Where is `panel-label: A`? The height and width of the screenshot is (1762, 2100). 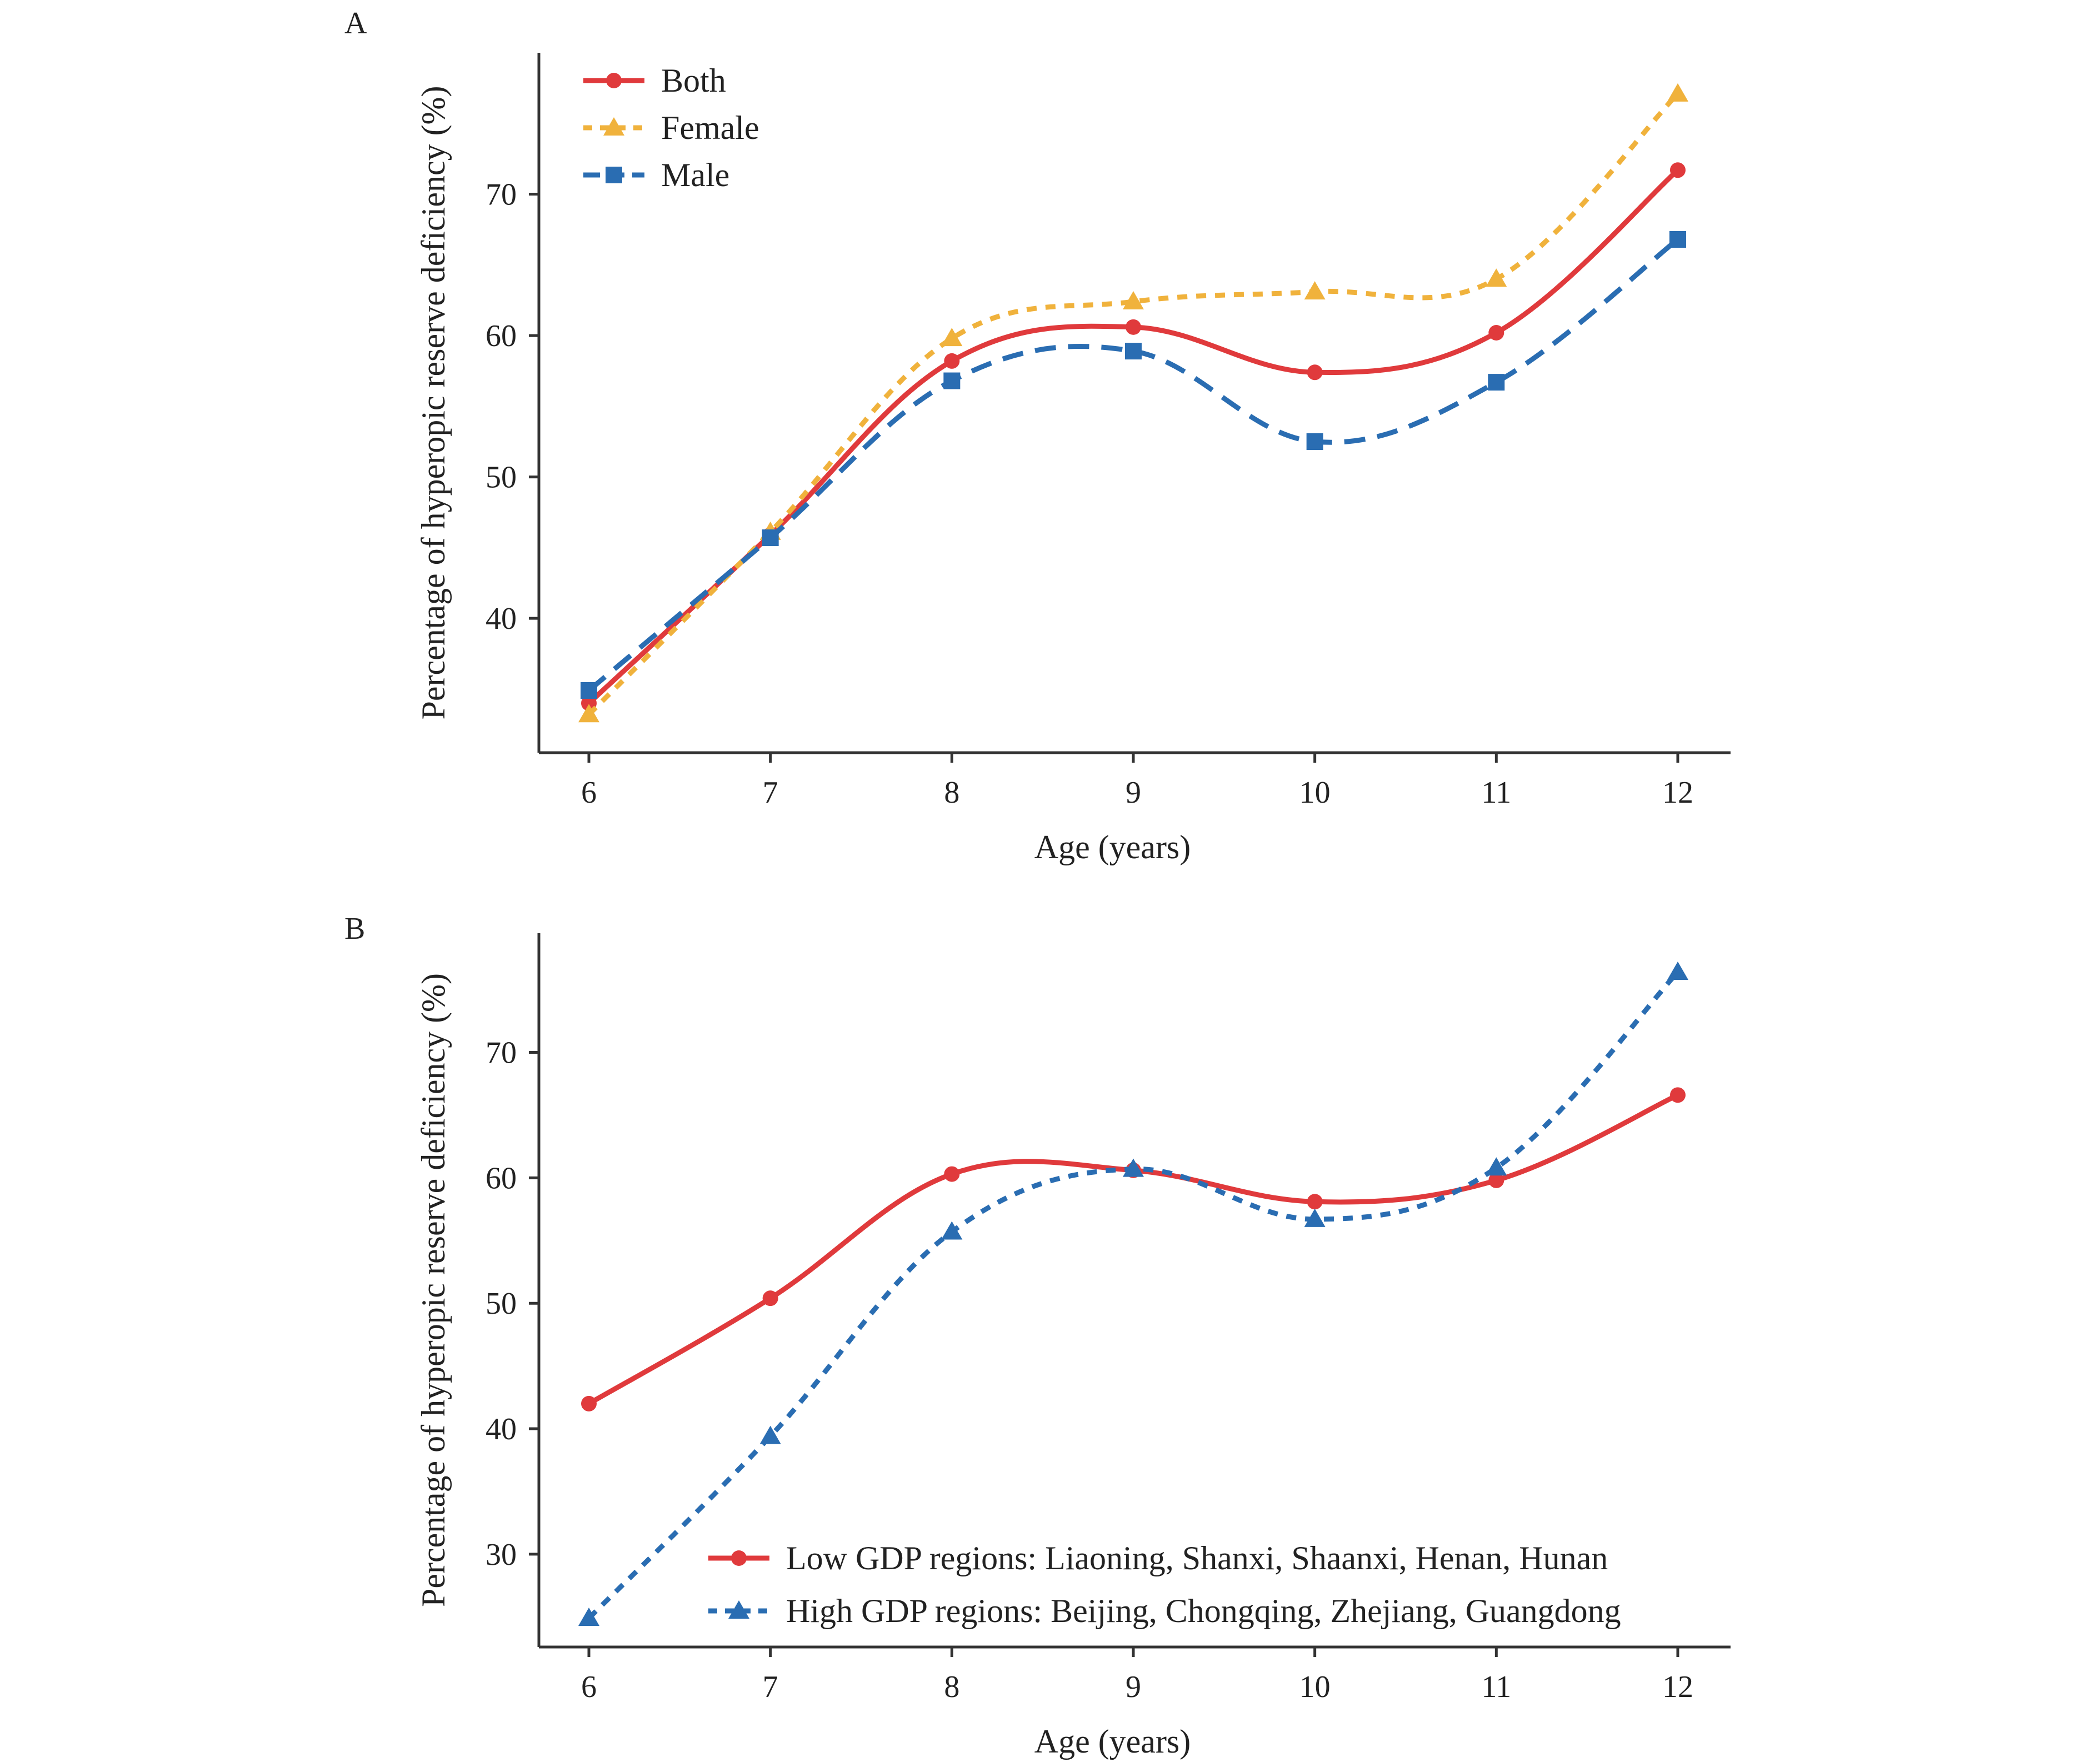 panel-label: A is located at coordinates (355, 24).